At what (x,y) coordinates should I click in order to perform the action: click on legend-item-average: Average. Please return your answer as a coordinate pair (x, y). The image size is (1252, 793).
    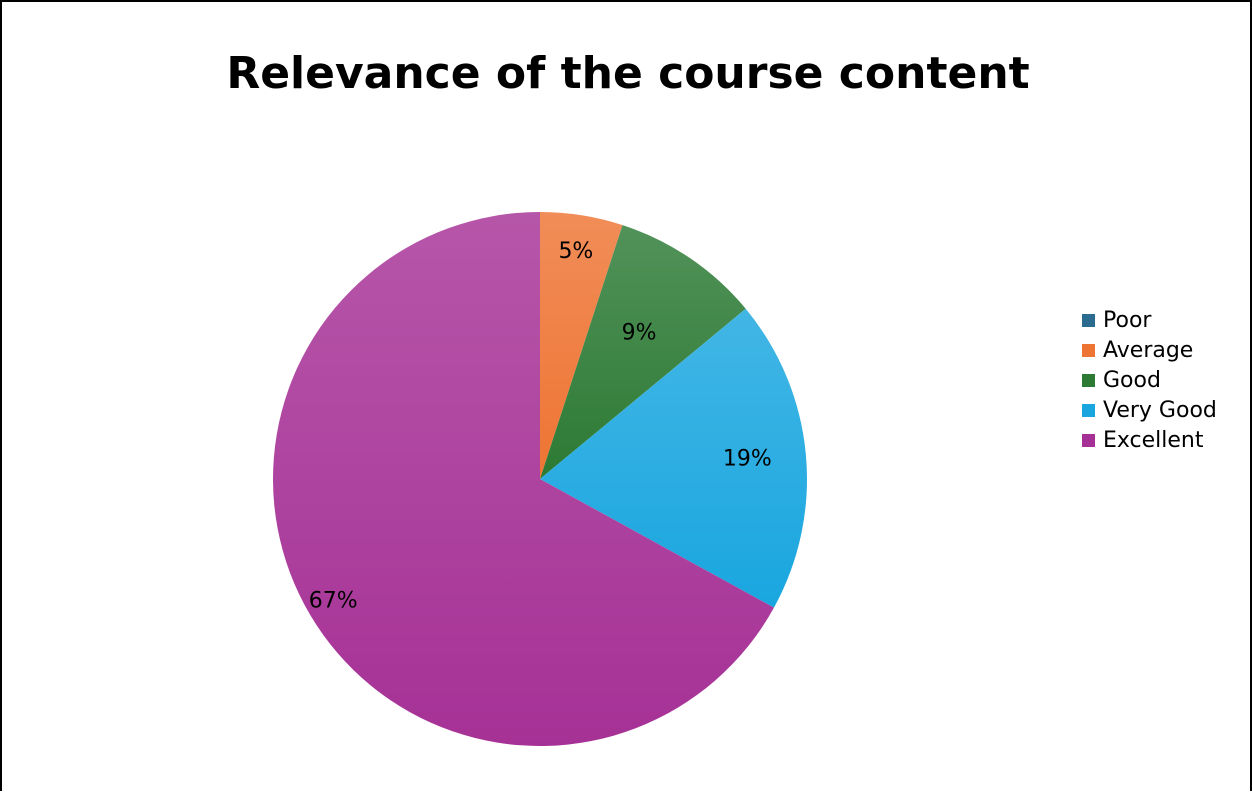
    Looking at the image, I should click on (1149, 350).